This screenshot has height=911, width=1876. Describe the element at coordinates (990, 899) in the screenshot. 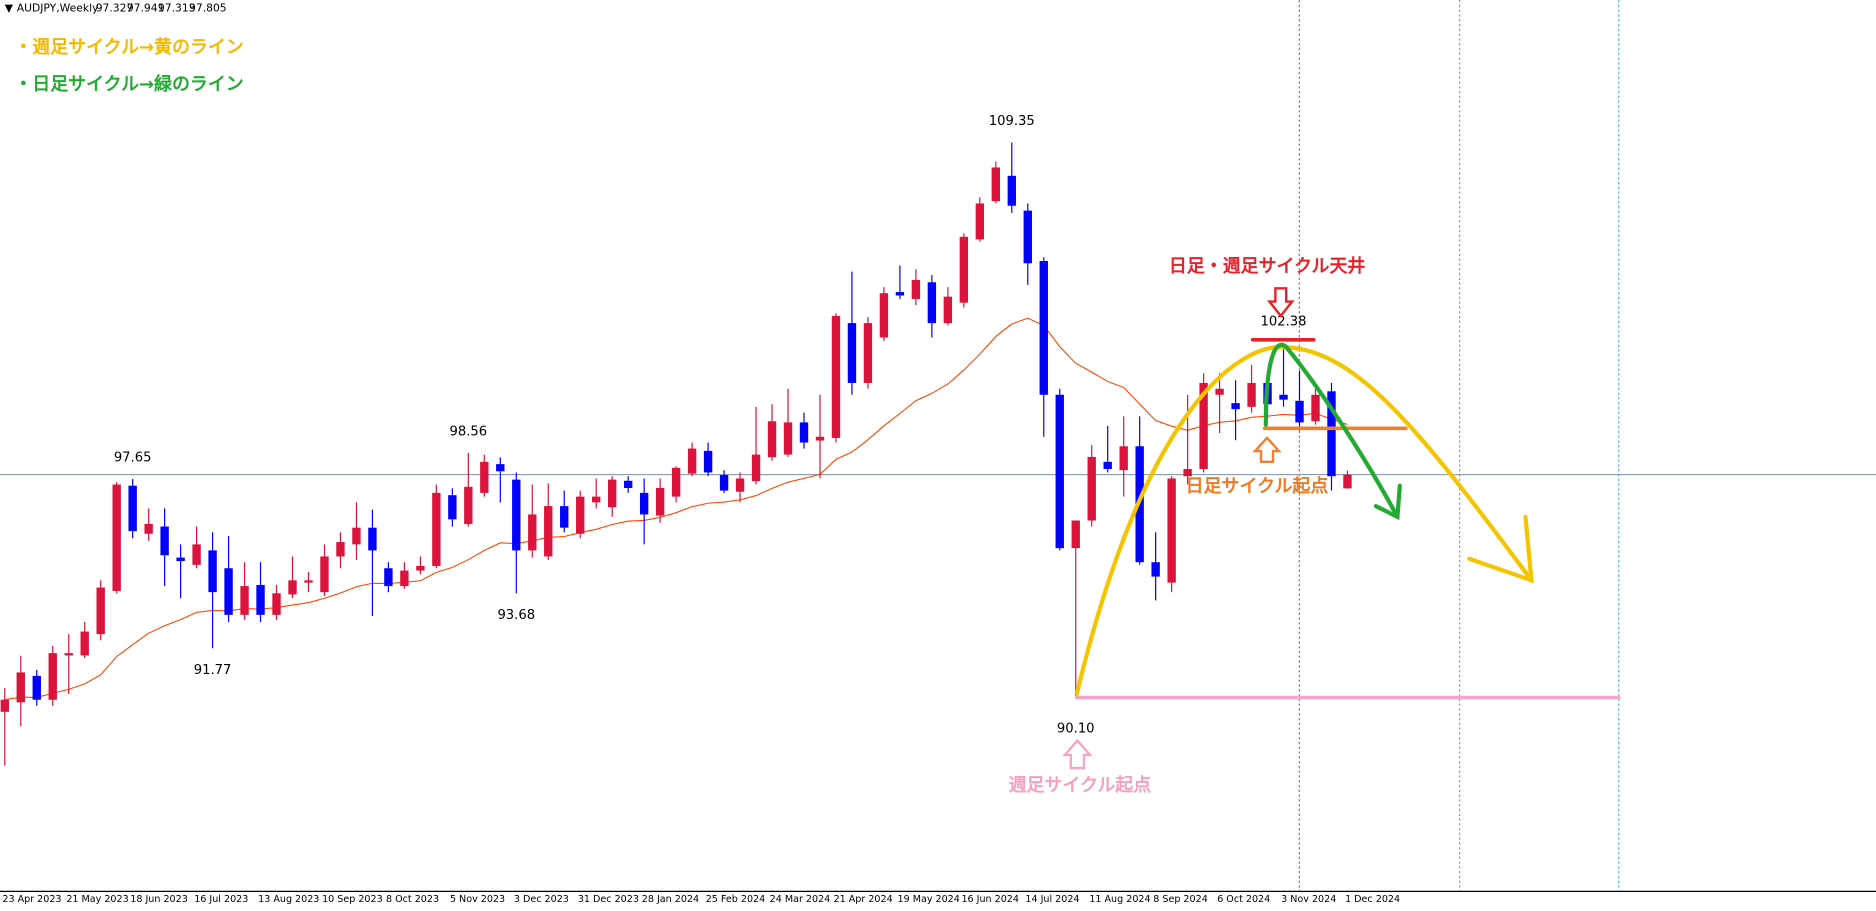

I see `x-tick-label: 16 Jun 2024` at that location.